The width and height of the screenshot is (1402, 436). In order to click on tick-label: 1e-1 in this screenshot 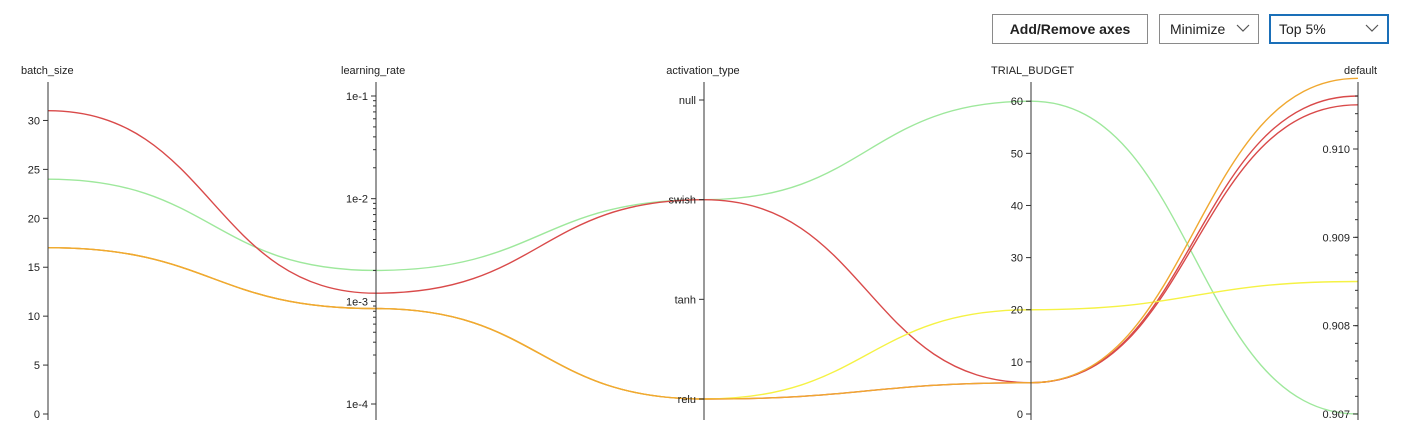, I will do `click(357, 97)`.